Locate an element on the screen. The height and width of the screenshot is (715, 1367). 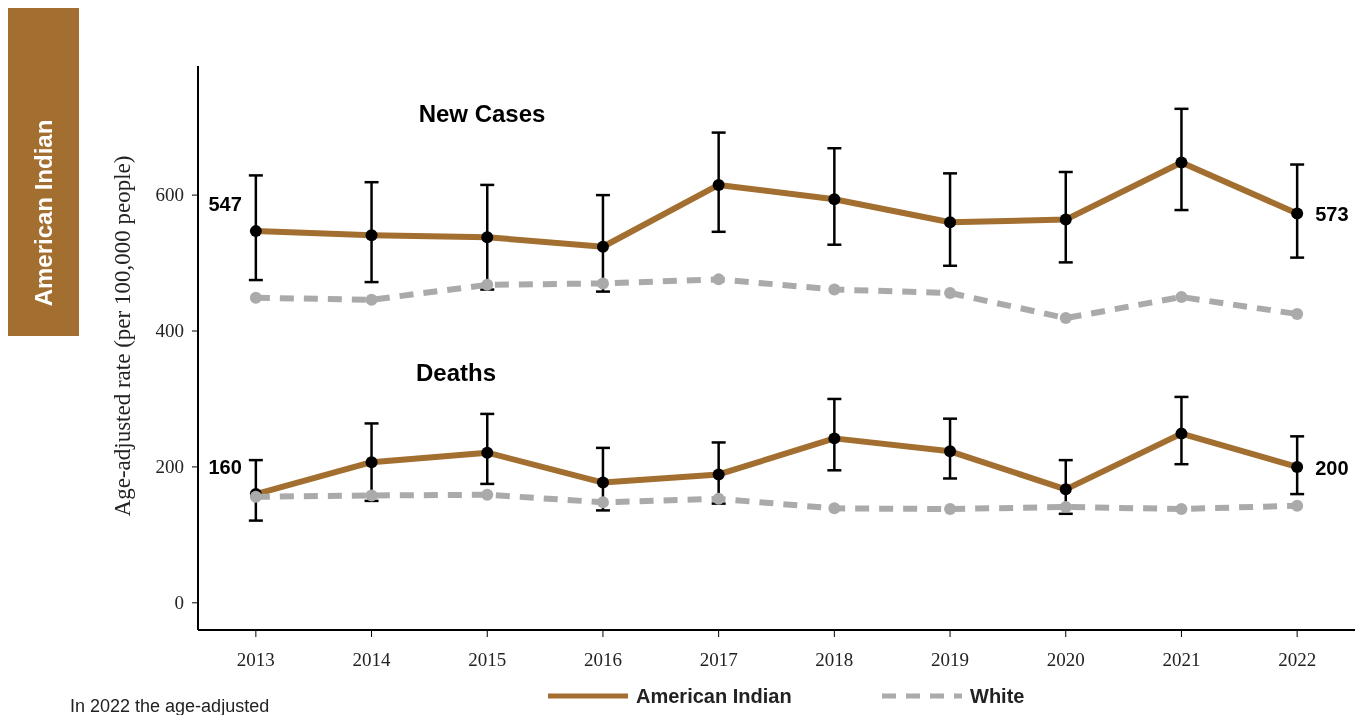
annotation: New Cases is located at coordinates (482, 113).